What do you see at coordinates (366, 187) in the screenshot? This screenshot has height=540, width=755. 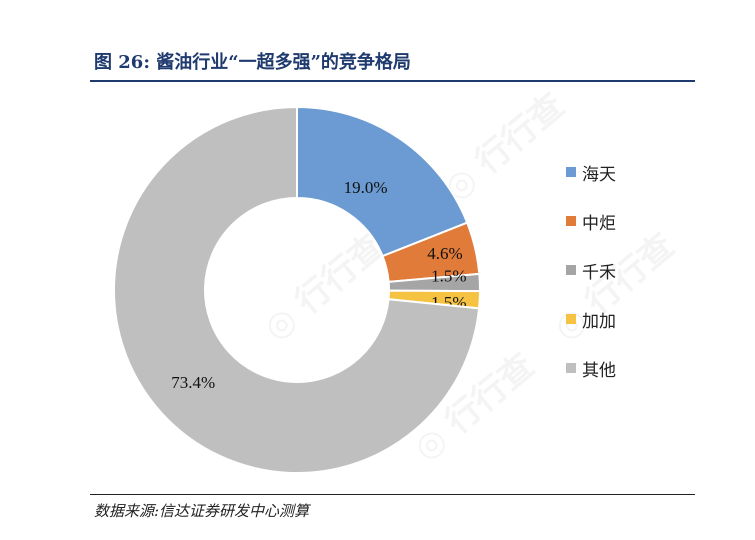 I see `data-label-haitian: 19.0%` at bounding box center [366, 187].